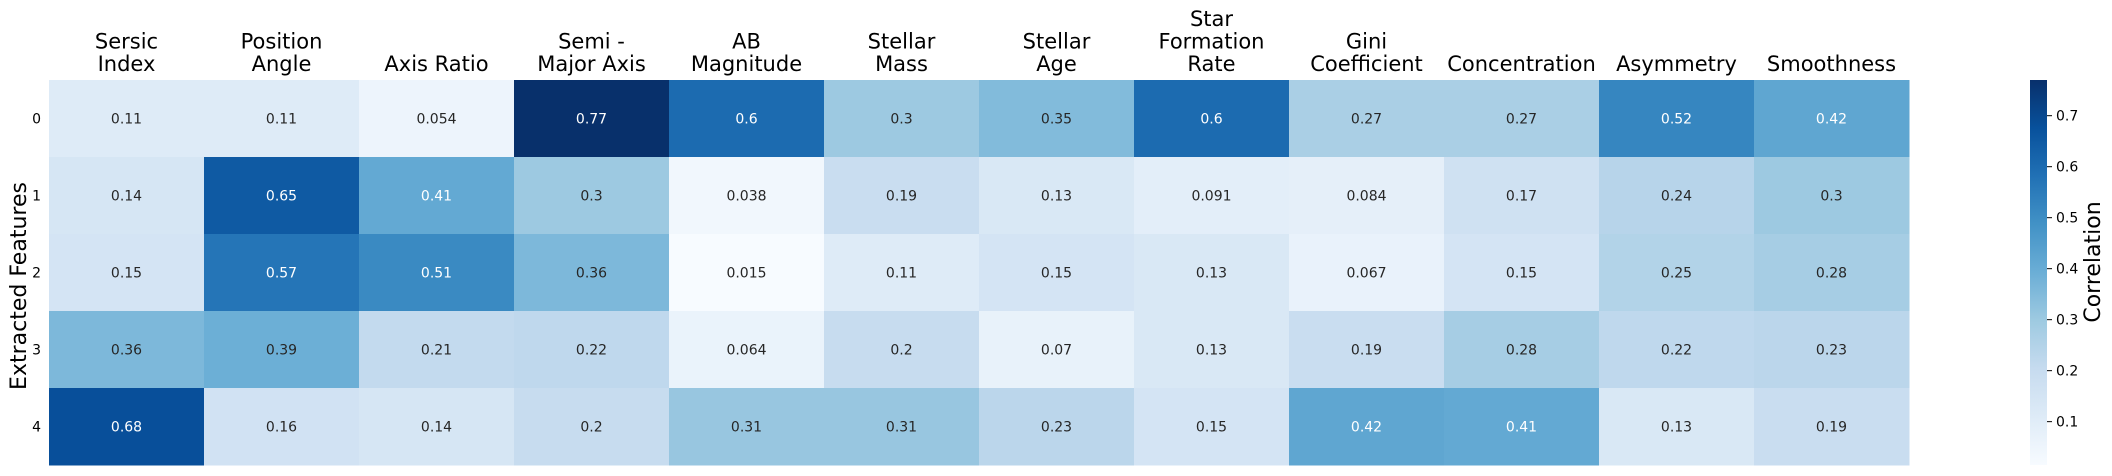 The width and height of the screenshot is (2112, 476). What do you see at coordinates (36, 274) in the screenshot?
I see `row-label: 2` at bounding box center [36, 274].